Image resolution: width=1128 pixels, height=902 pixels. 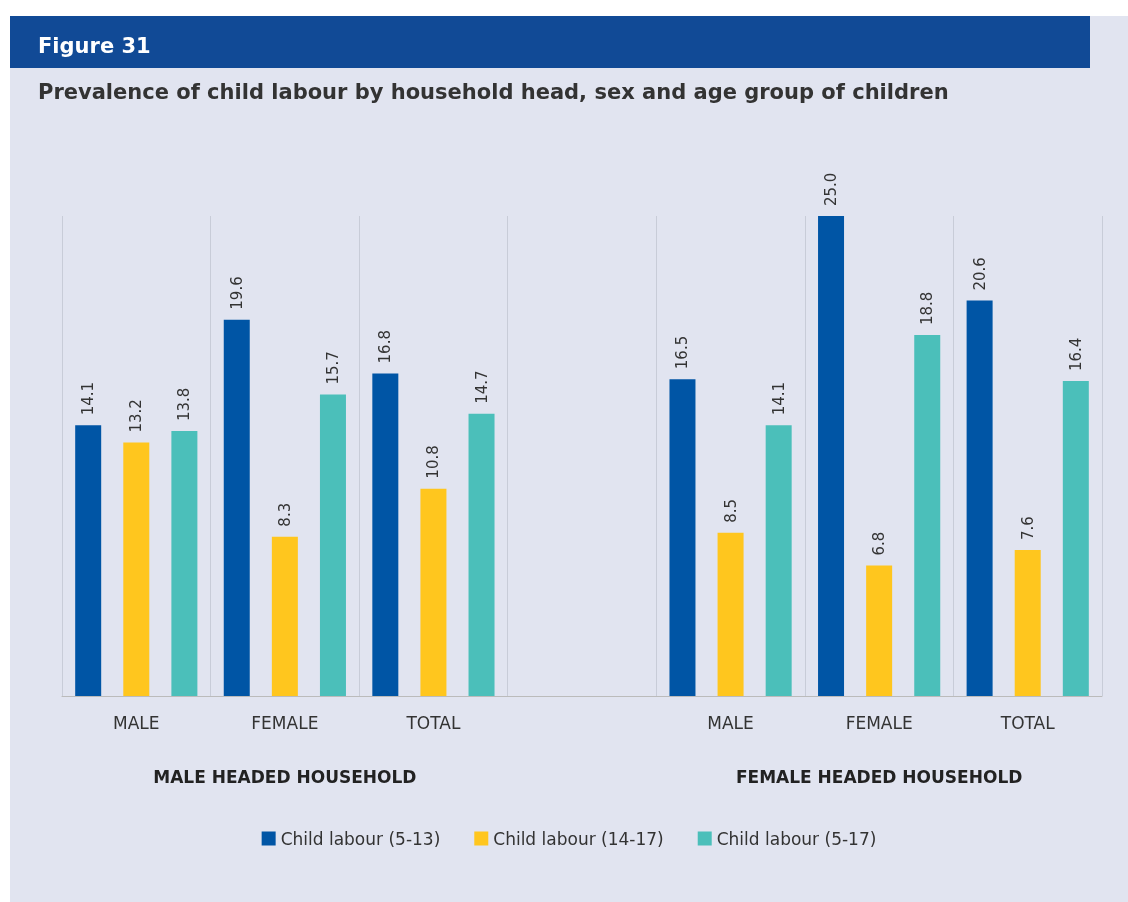 What do you see at coordinates (433, 462) in the screenshot?
I see `data-label: 10.8` at bounding box center [433, 462].